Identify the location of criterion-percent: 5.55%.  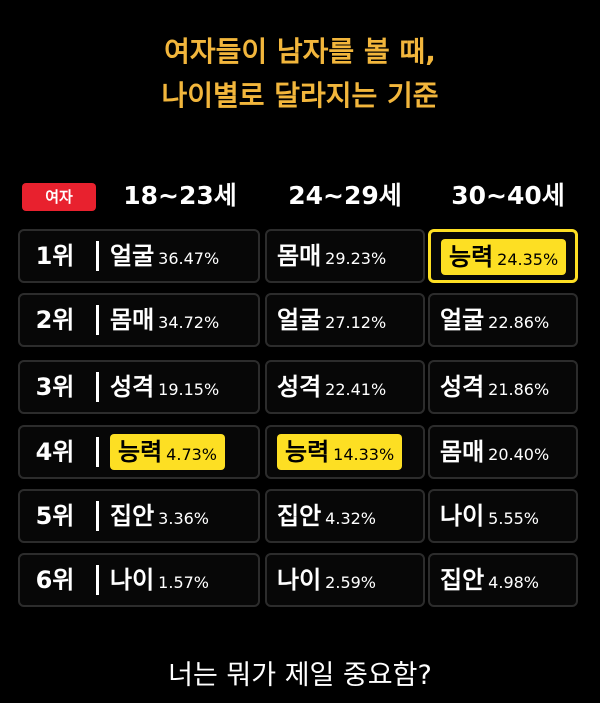
(513, 518).